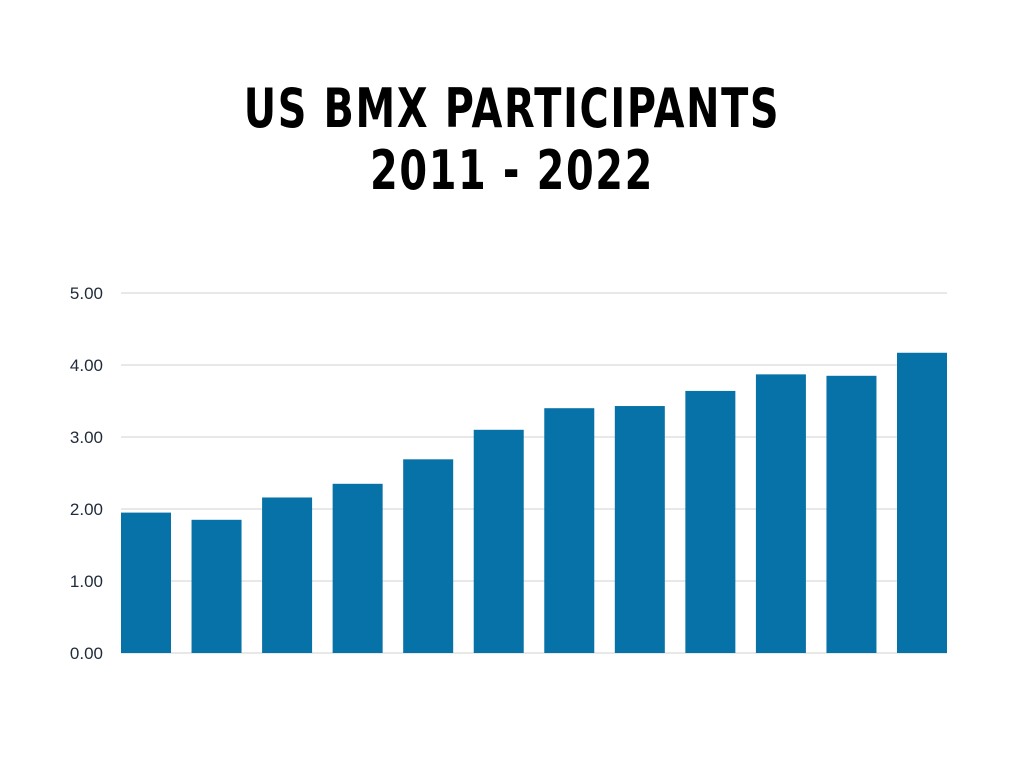 This screenshot has height=768, width=1024. Describe the element at coordinates (512, 170) in the screenshot. I see `chart-title-line-2: 2011 - 2022` at that location.